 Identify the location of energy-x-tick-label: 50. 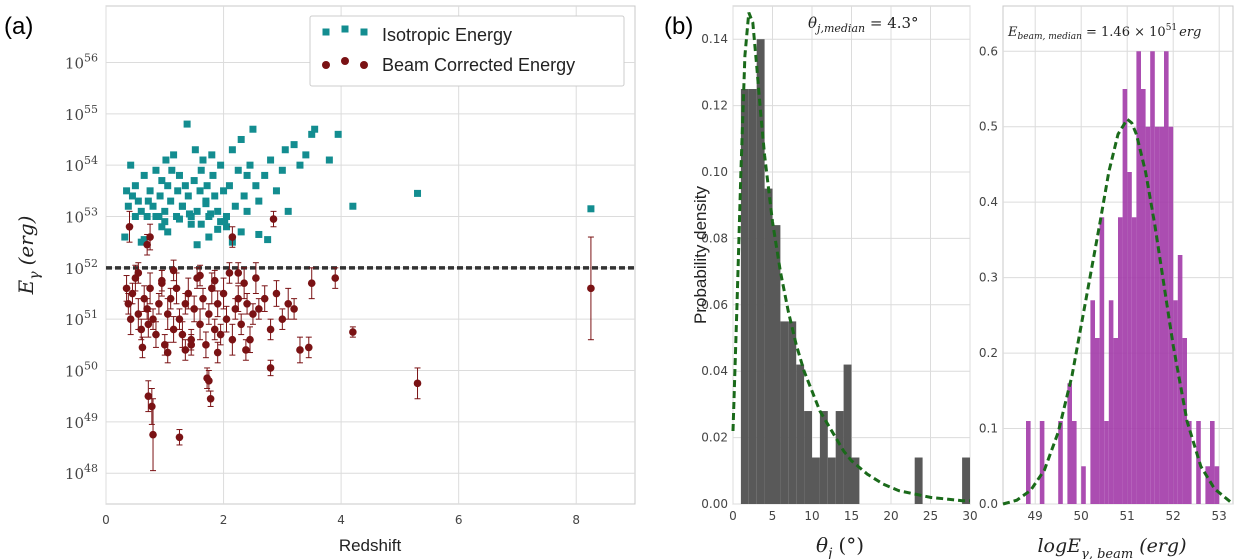
(1081, 516).